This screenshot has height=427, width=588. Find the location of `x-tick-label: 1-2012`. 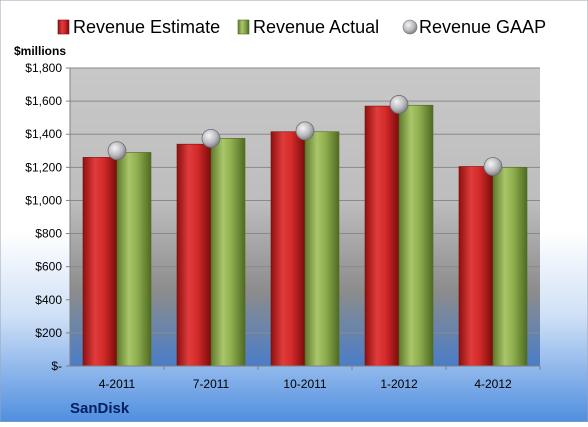

x-tick-label: 1-2012 is located at coordinates (399, 384).